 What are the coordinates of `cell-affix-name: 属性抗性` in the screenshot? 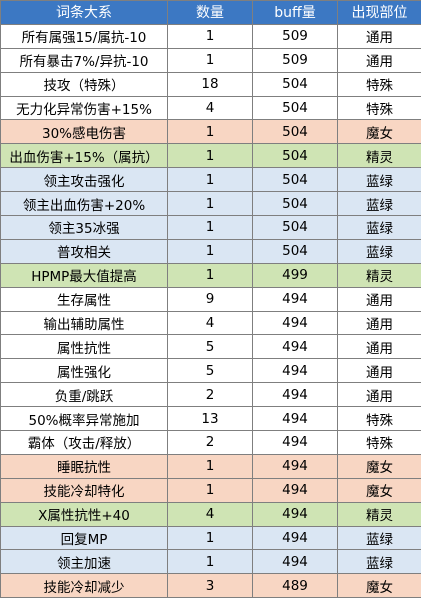 It's located at (84, 347).